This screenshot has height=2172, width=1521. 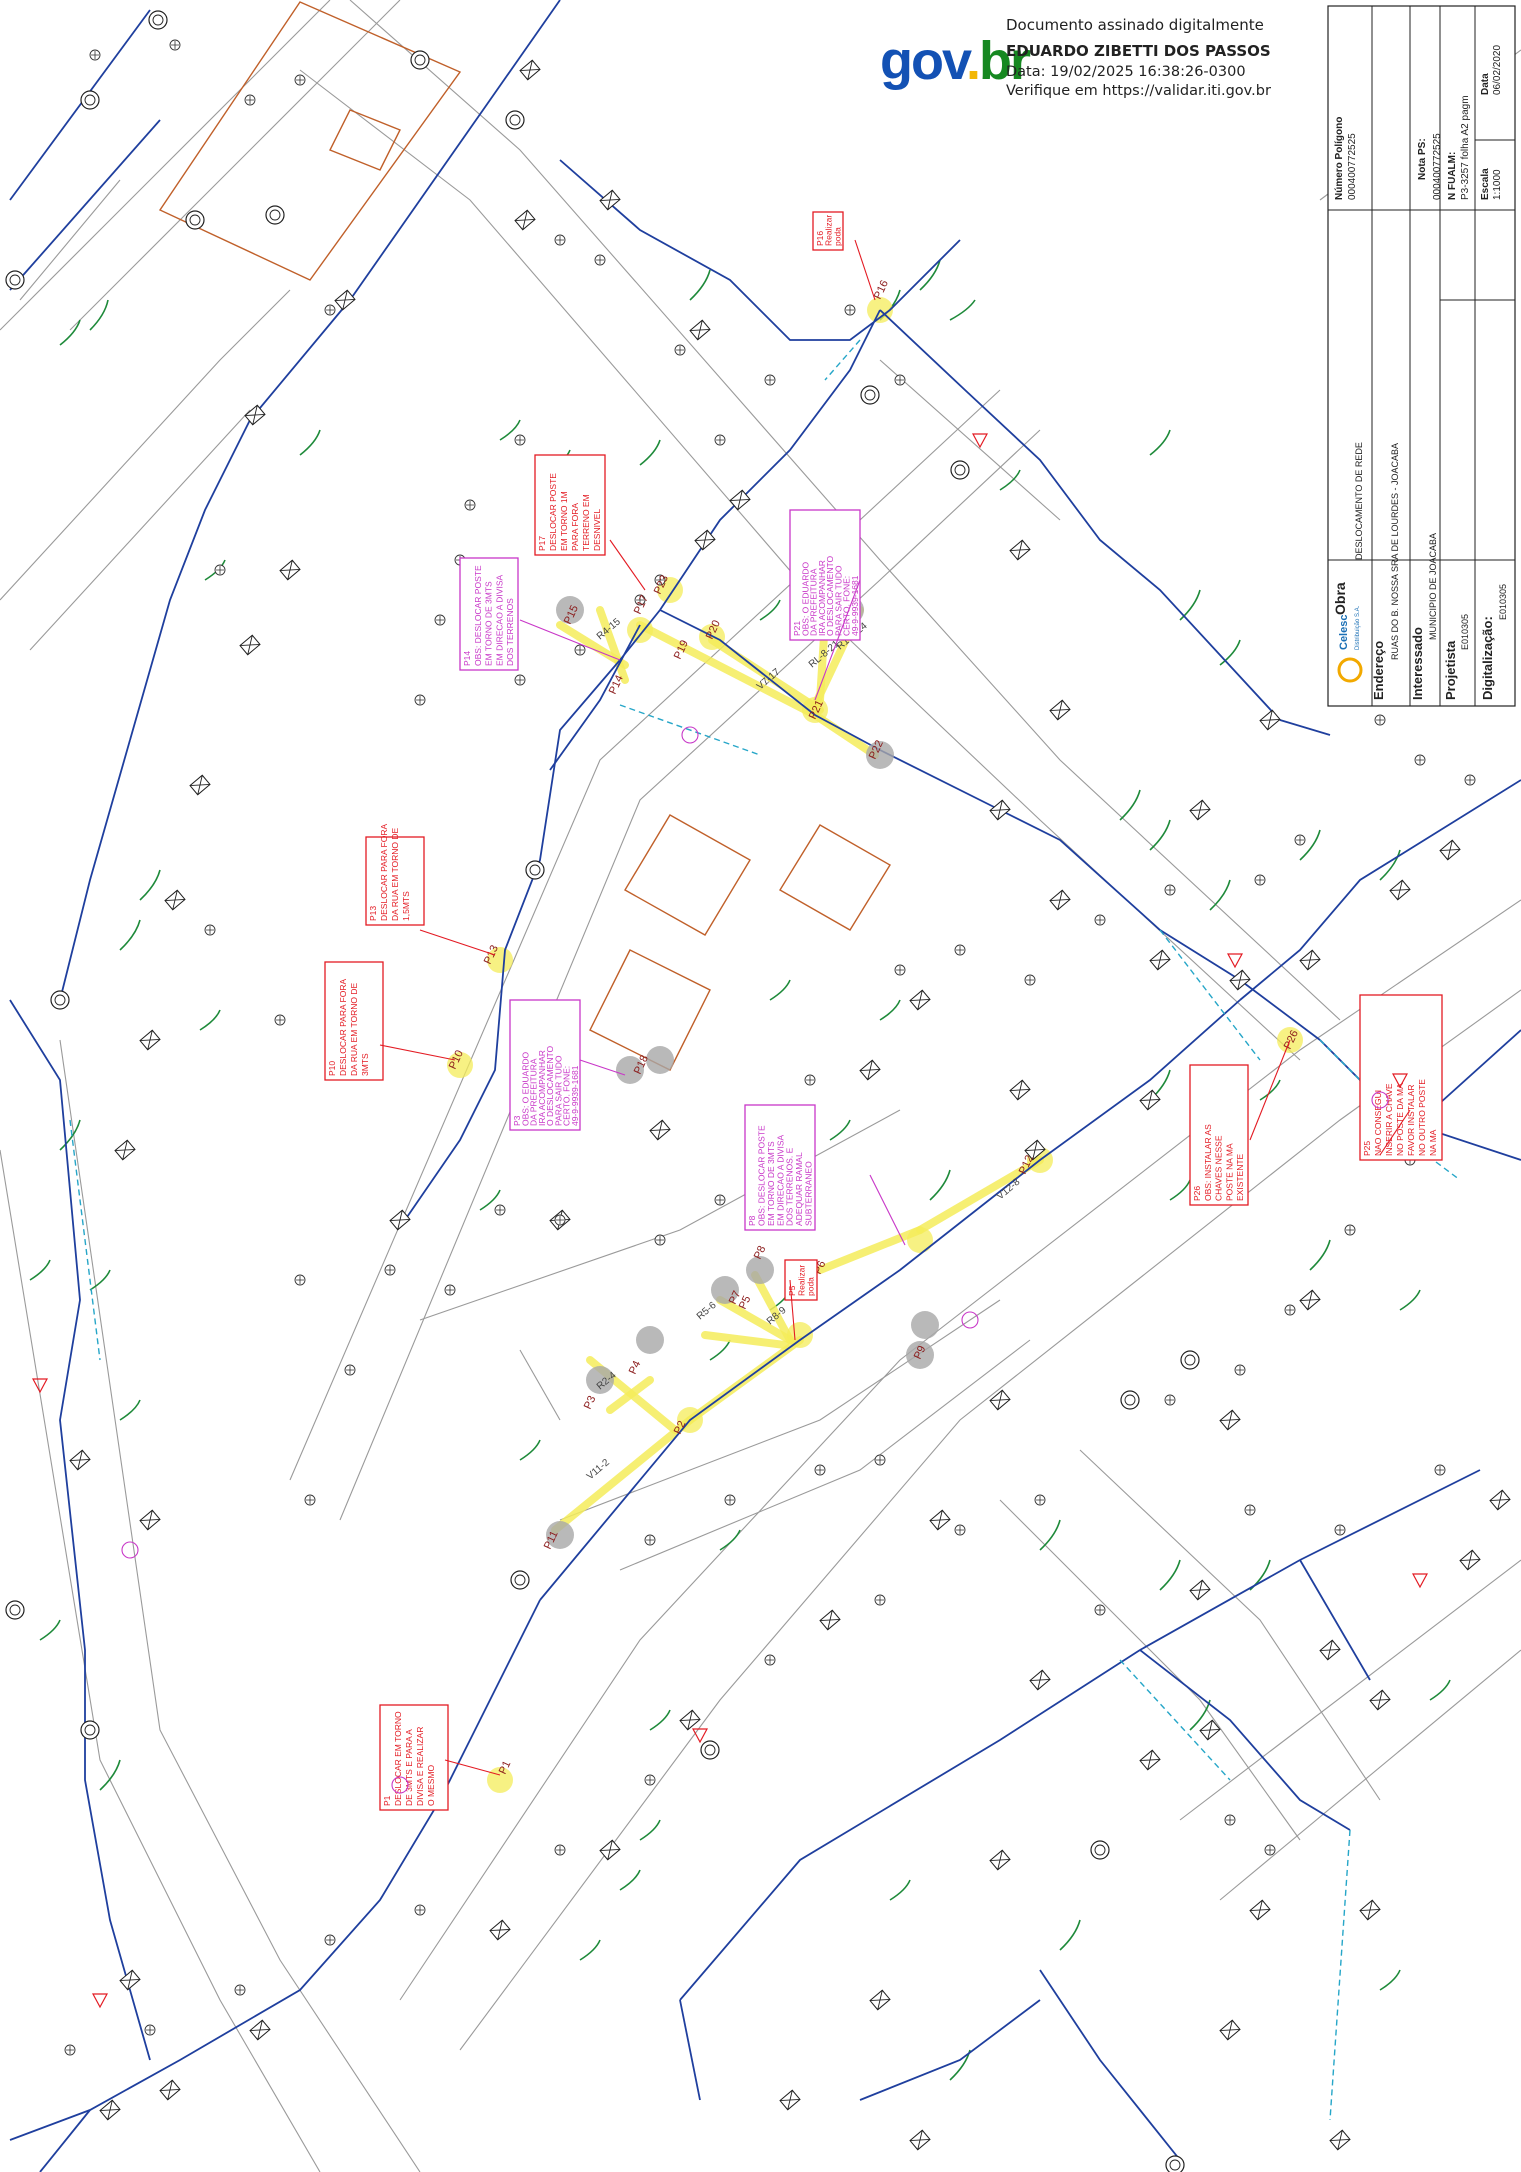 I want to click on red-note-p26-line: EXISTENTE, so click(x=1240, y=1177).